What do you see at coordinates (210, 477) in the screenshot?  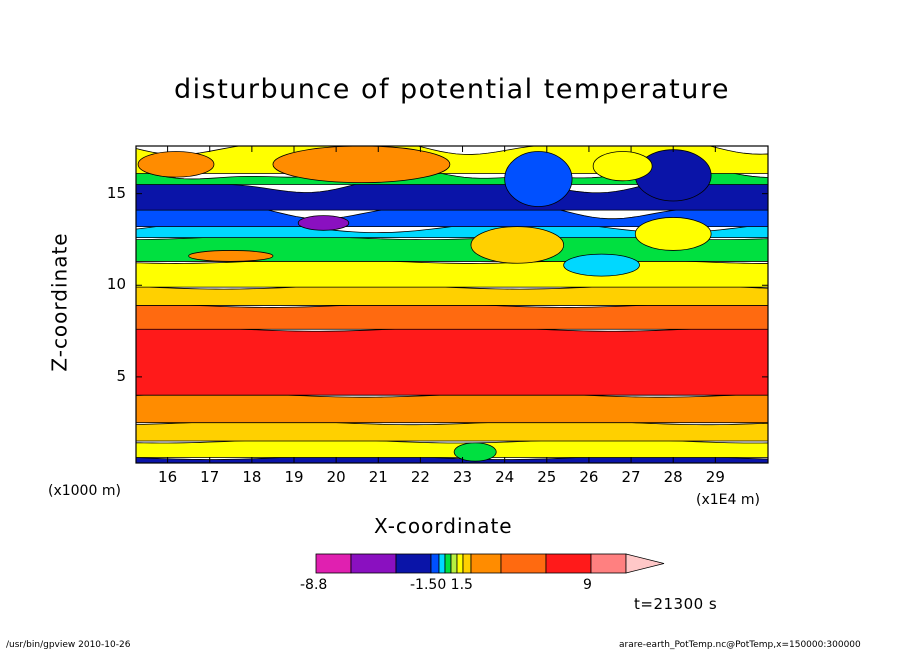 I see `x-tick-label: 17` at bounding box center [210, 477].